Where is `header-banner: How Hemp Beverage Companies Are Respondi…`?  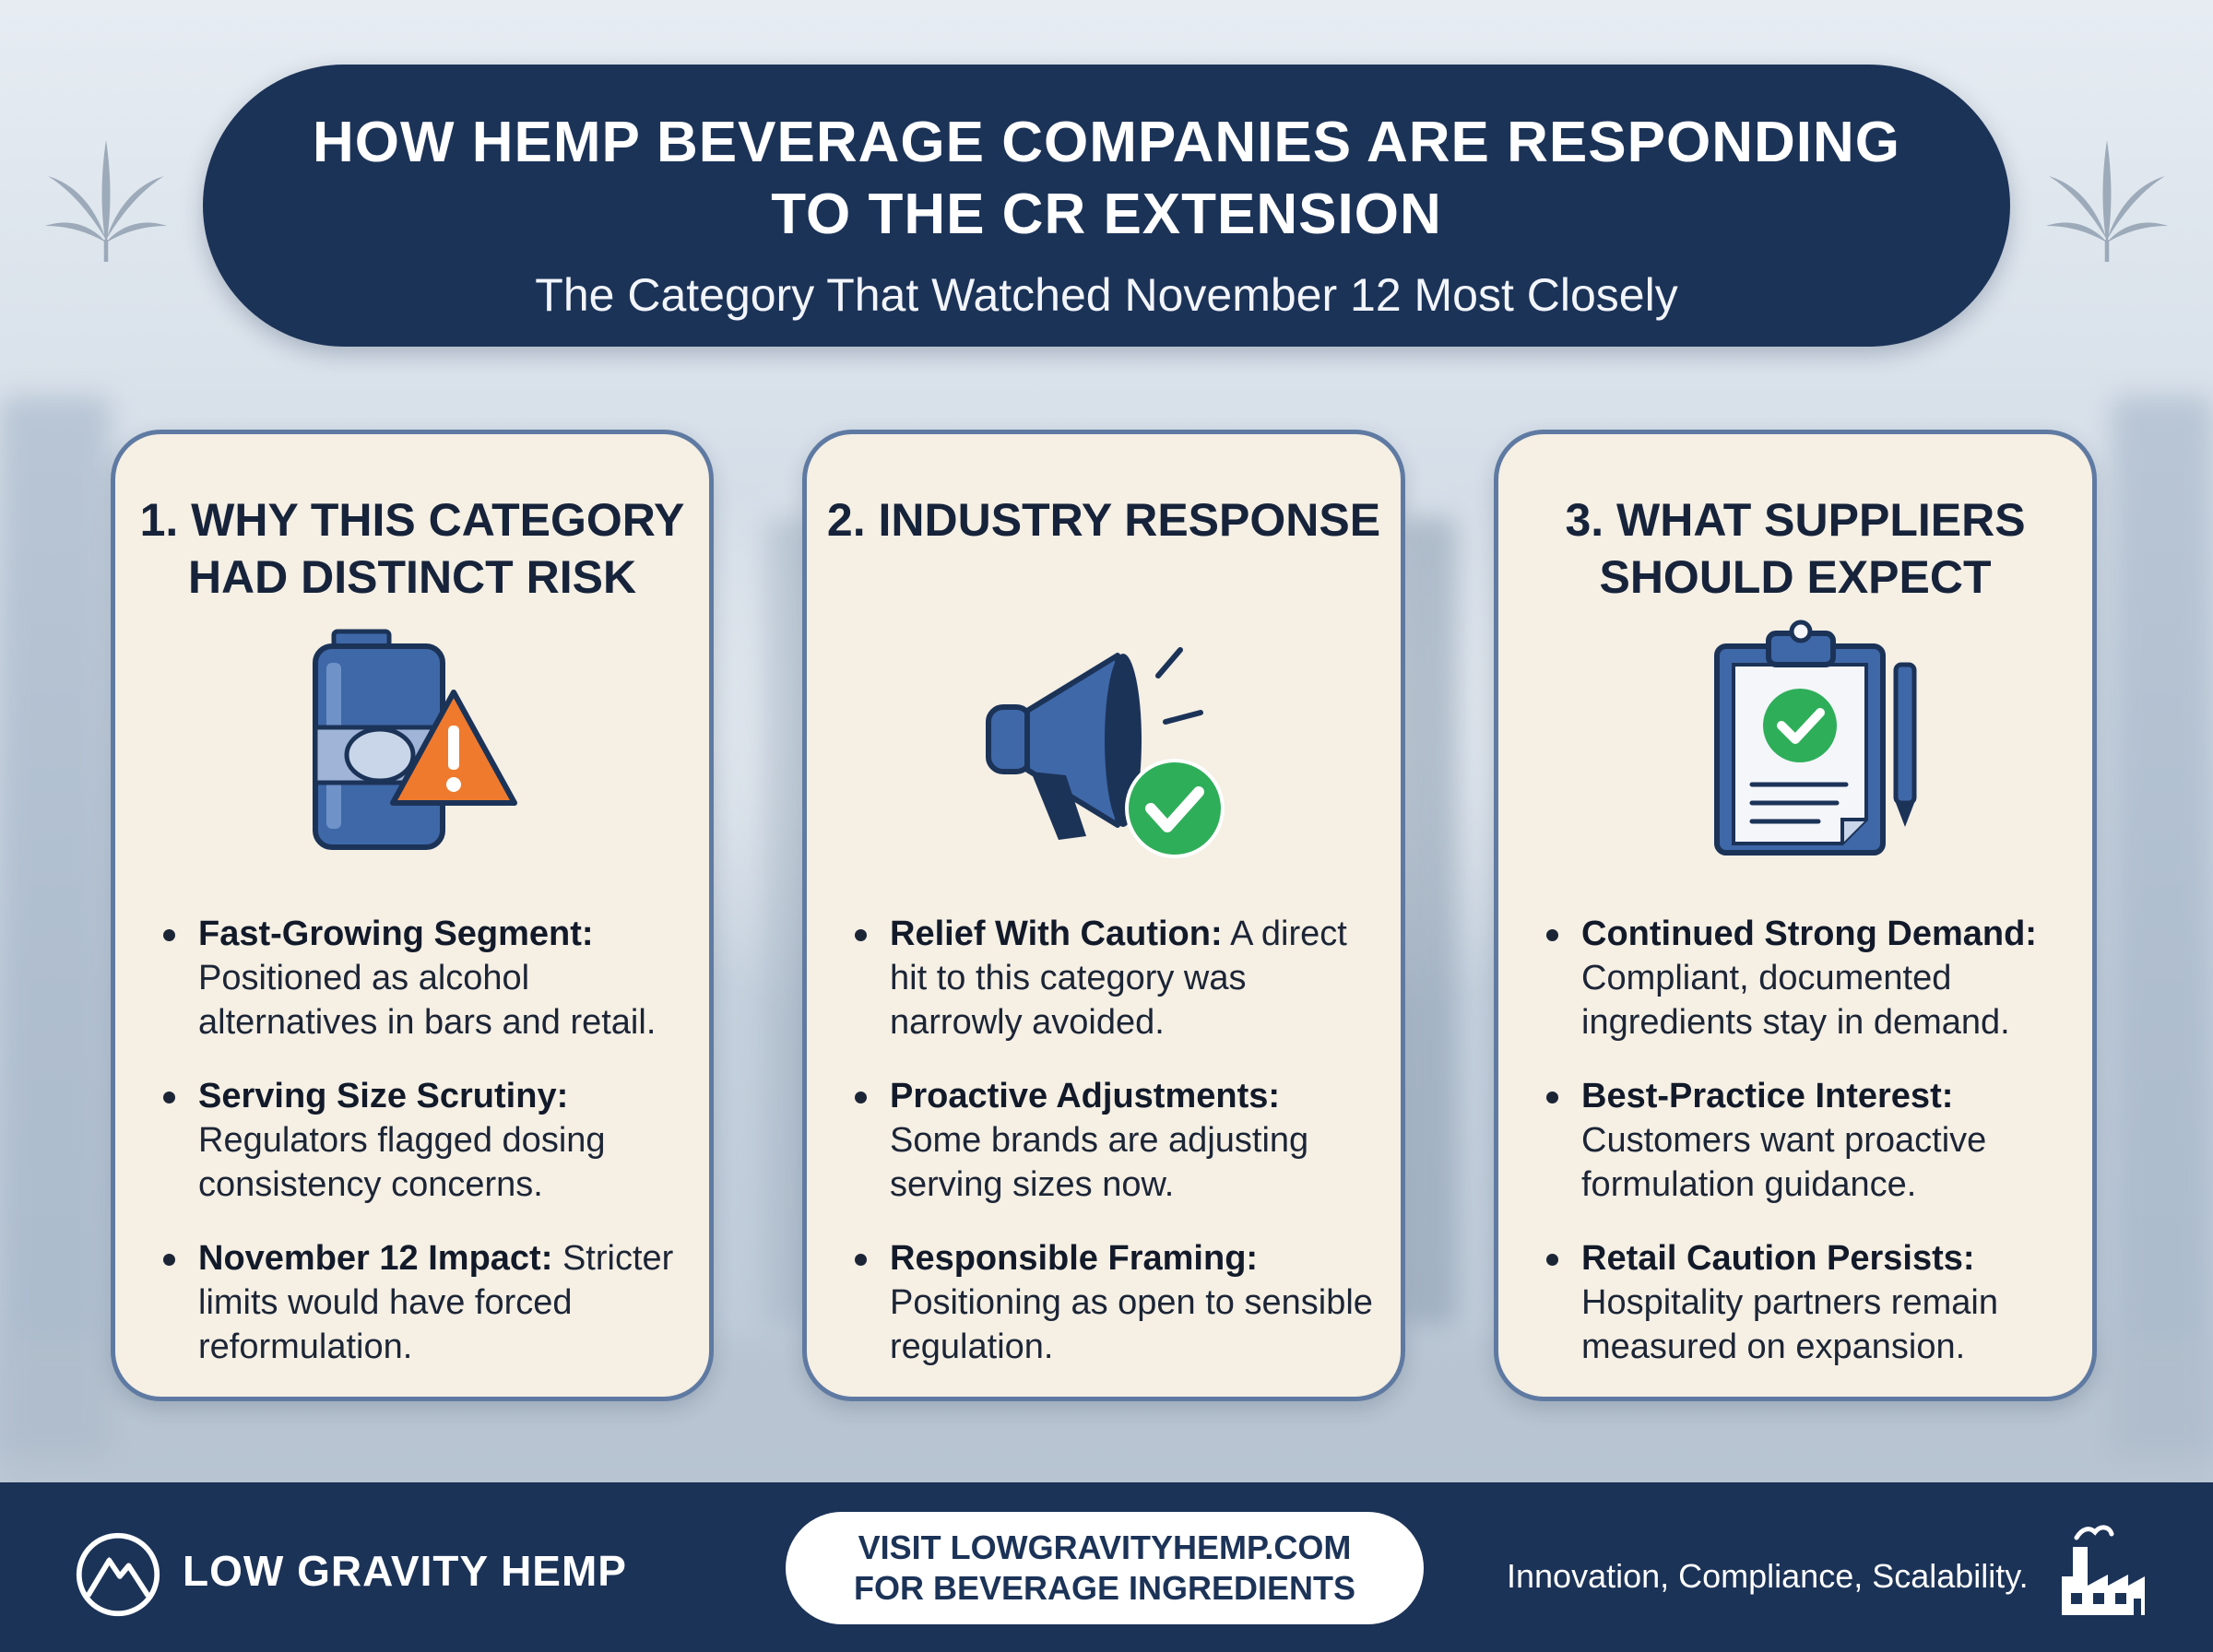 header-banner: How Hemp Beverage Companies Are Respondi… is located at coordinates (1106, 206).